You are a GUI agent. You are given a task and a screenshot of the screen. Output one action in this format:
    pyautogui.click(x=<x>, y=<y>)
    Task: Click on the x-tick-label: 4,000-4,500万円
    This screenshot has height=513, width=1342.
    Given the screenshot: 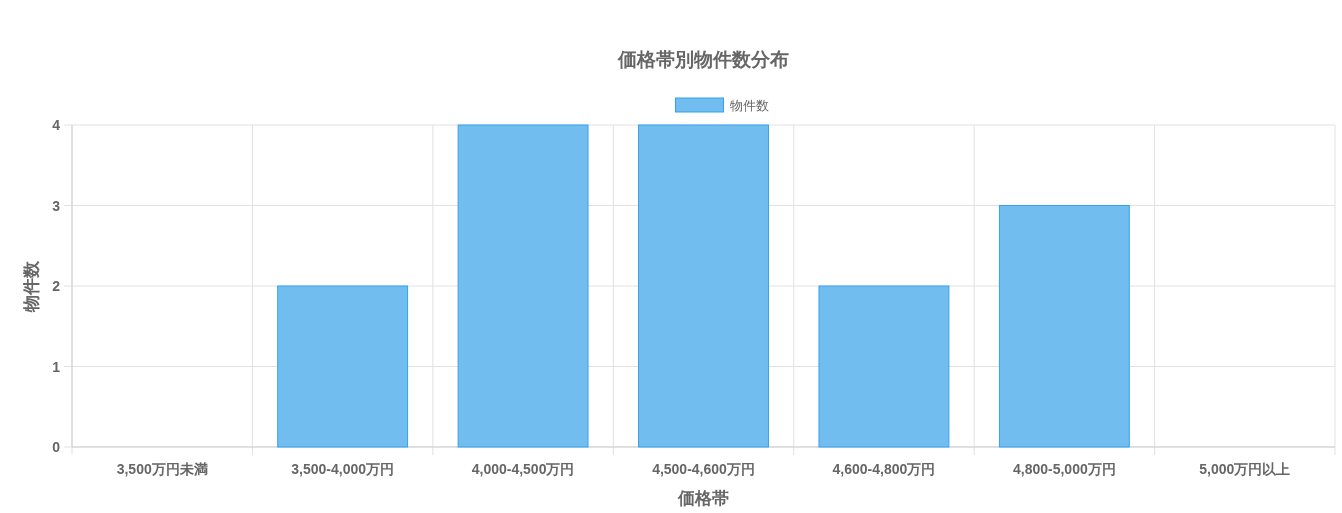 What is the action you would take?
    pyautogui.click(x=523, y=469)
    